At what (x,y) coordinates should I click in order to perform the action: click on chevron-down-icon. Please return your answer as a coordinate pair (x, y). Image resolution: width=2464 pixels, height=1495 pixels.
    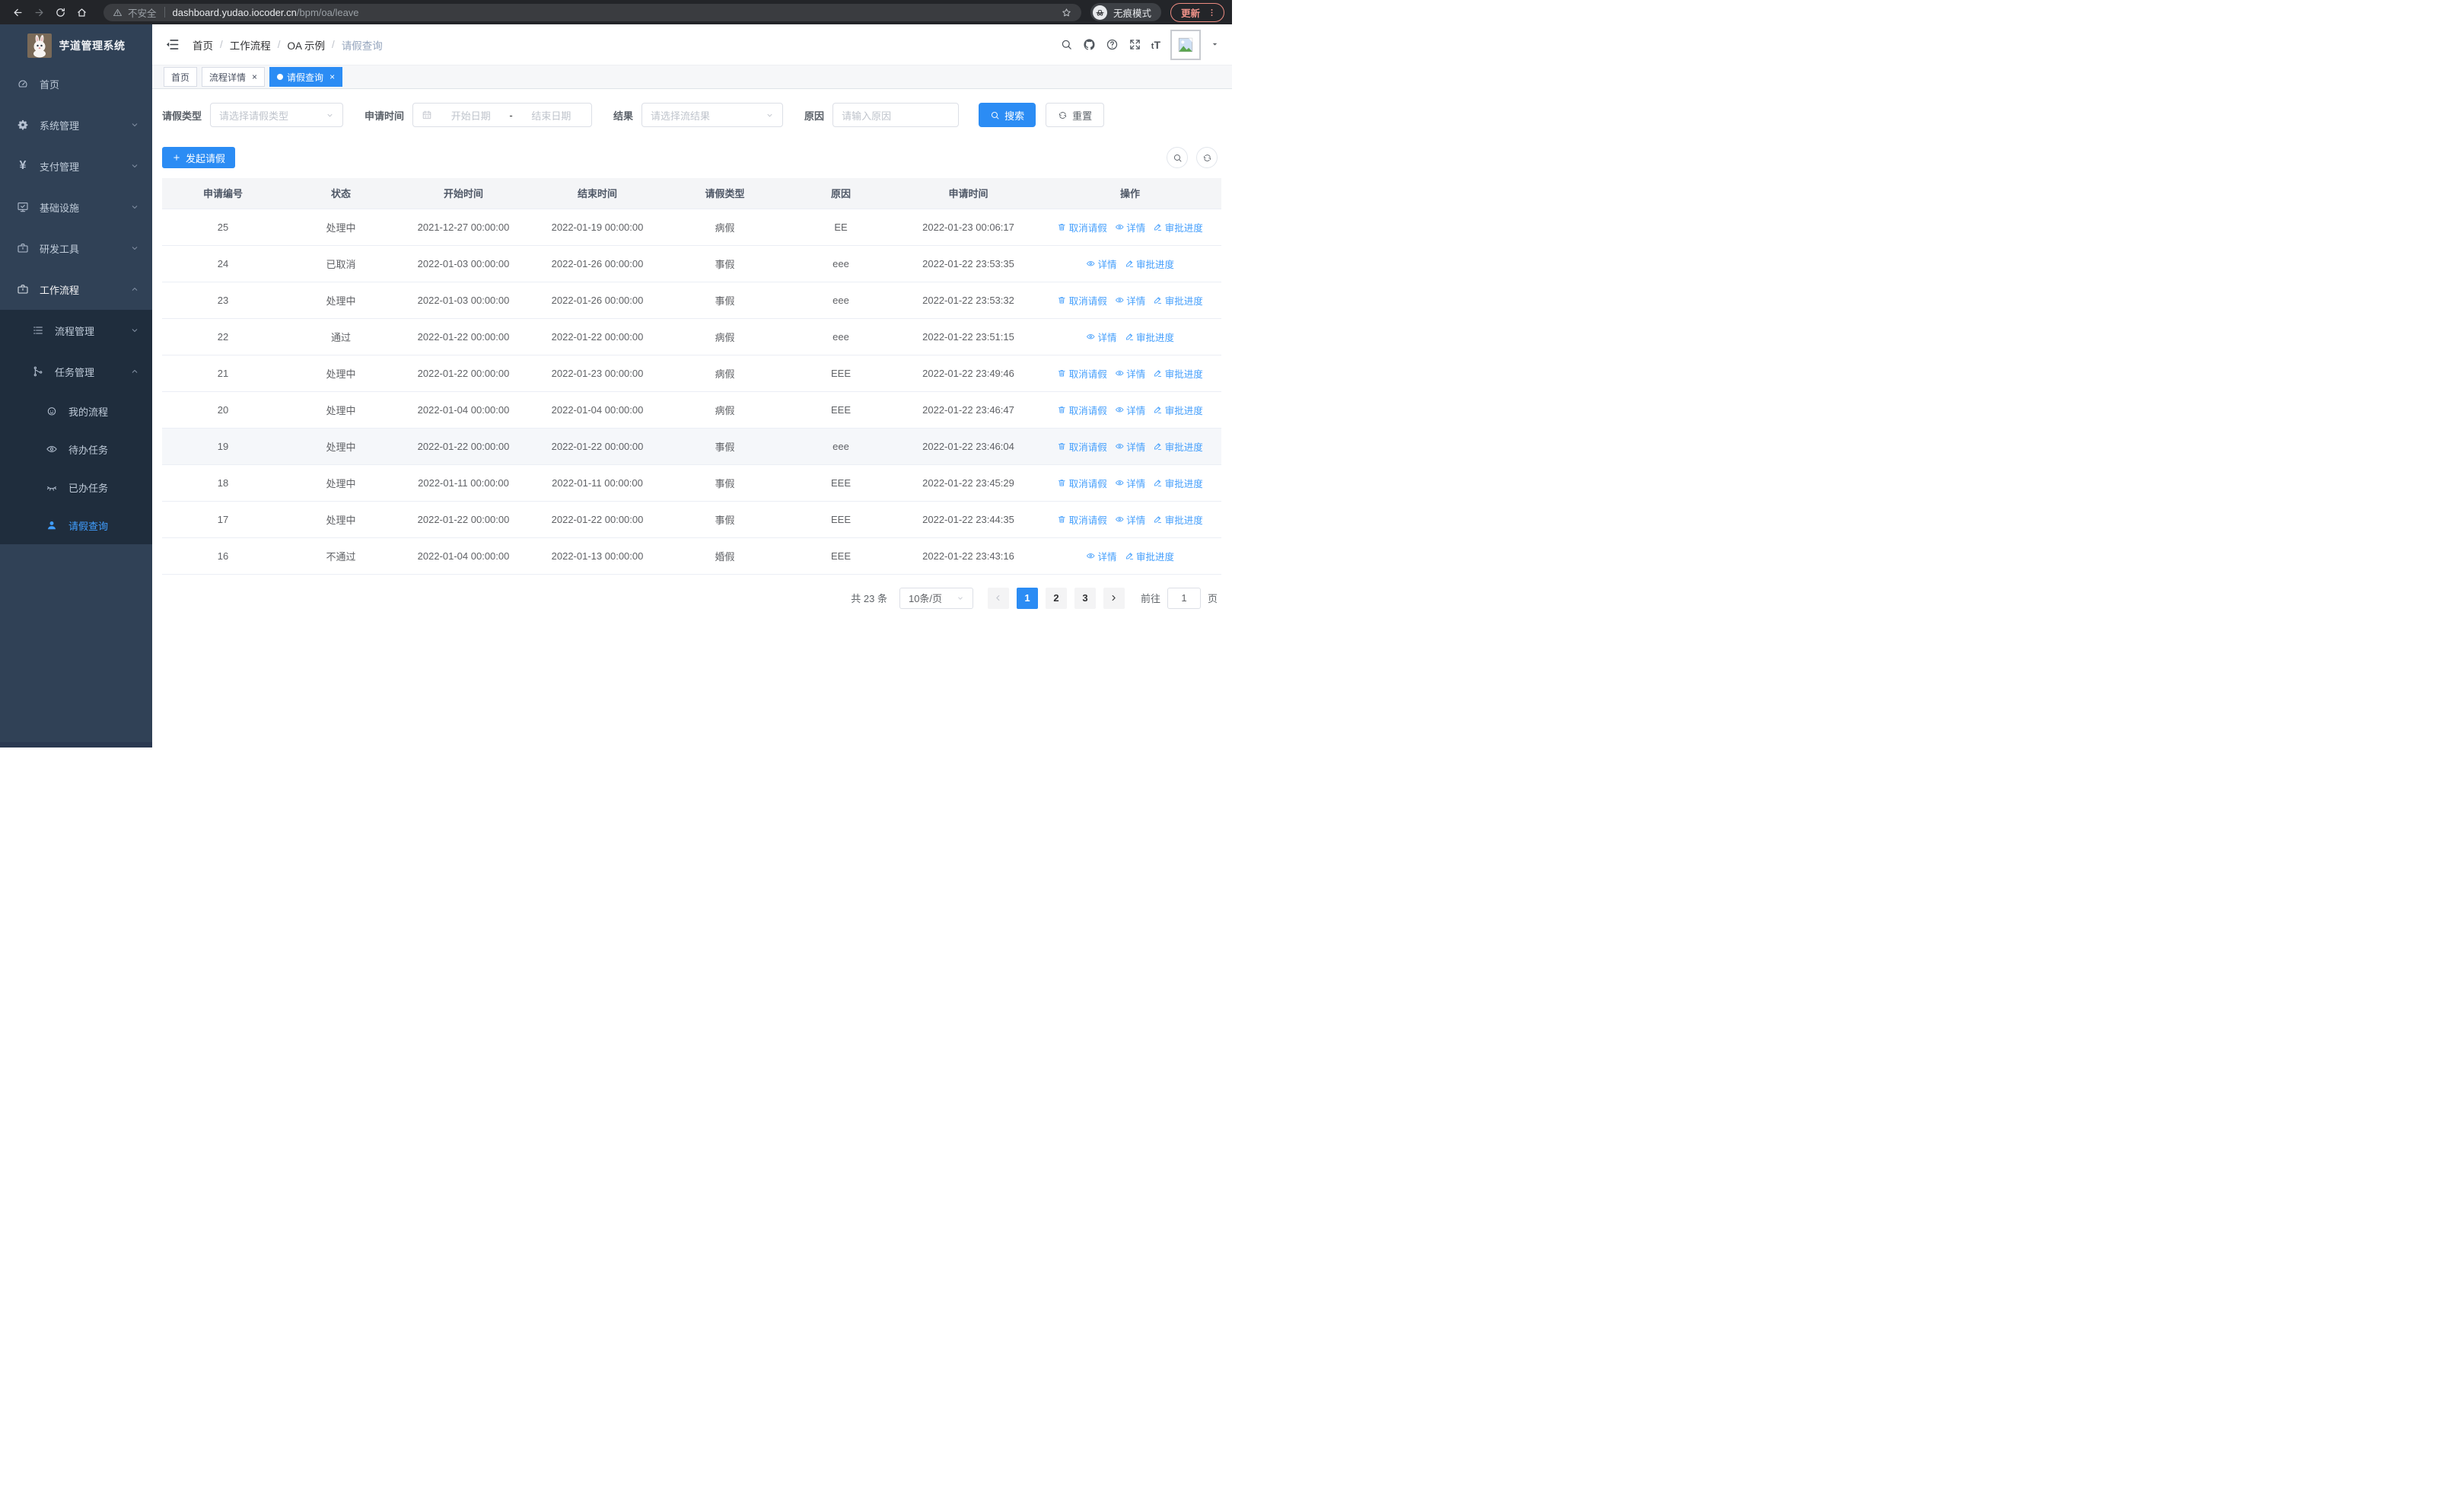
    Looking at the image, I should click on (134, 166).